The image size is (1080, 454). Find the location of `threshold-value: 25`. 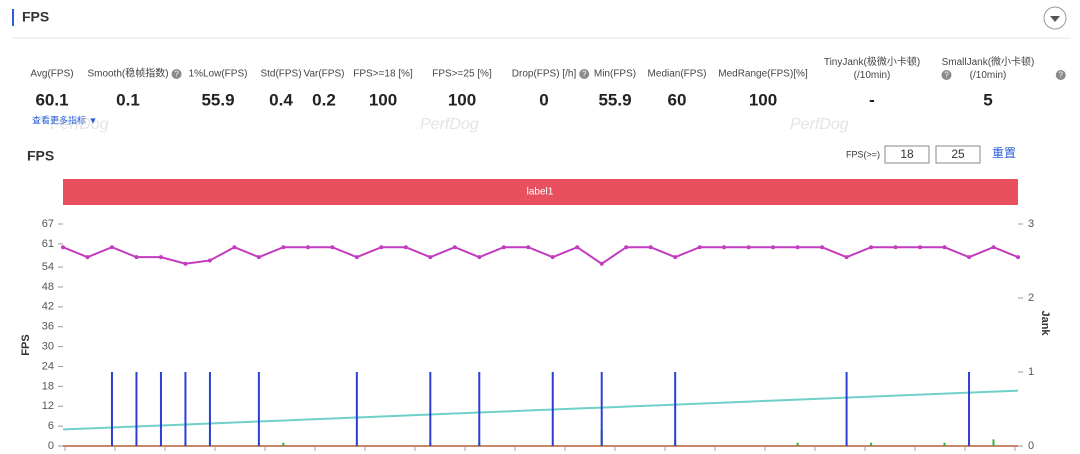

threshold-value: 25 is located at coordinates (958, 154).